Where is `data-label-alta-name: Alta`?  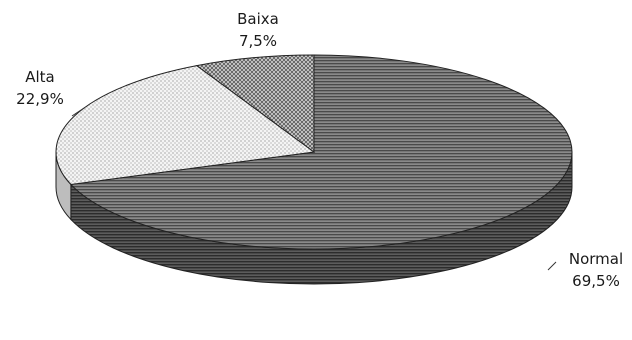
data-label-alta-name: Alta is located at coordinates (40, 77).